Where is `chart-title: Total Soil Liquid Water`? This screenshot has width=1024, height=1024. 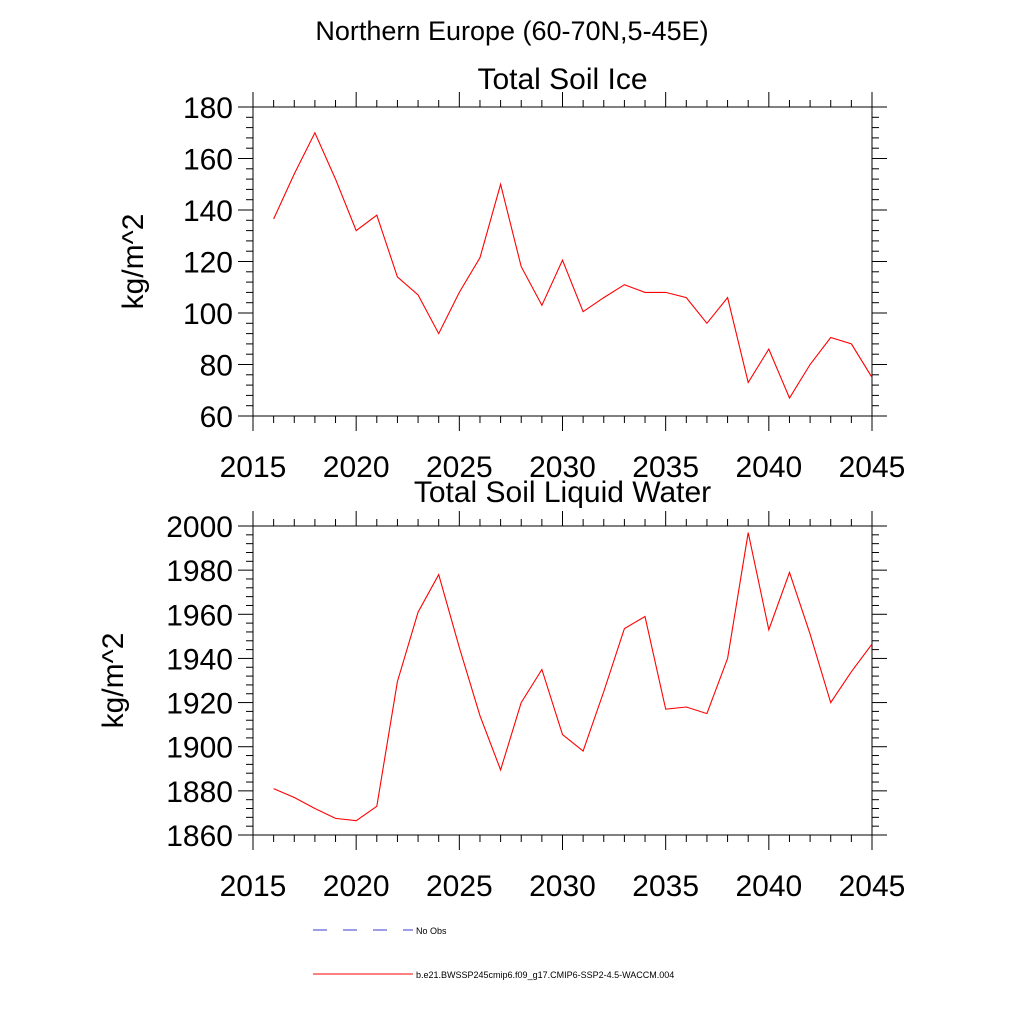
chart-title: Total Soil Liquid Water is located at coordinates (562, 492).